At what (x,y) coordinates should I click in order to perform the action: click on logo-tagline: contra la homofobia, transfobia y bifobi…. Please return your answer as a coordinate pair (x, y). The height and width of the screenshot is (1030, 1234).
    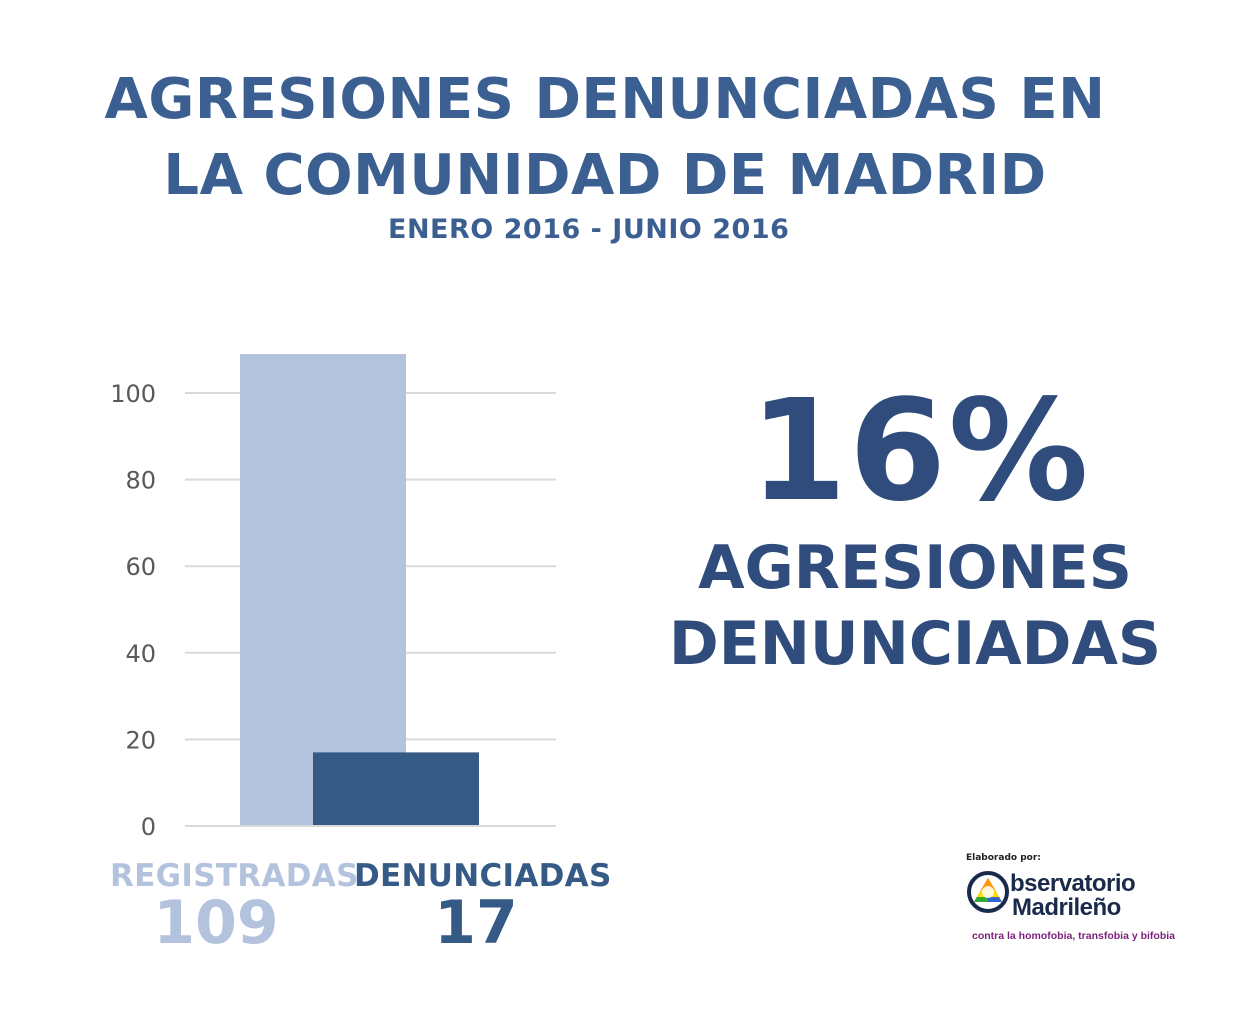
    Looking at the image, I should click on (1074, 936).